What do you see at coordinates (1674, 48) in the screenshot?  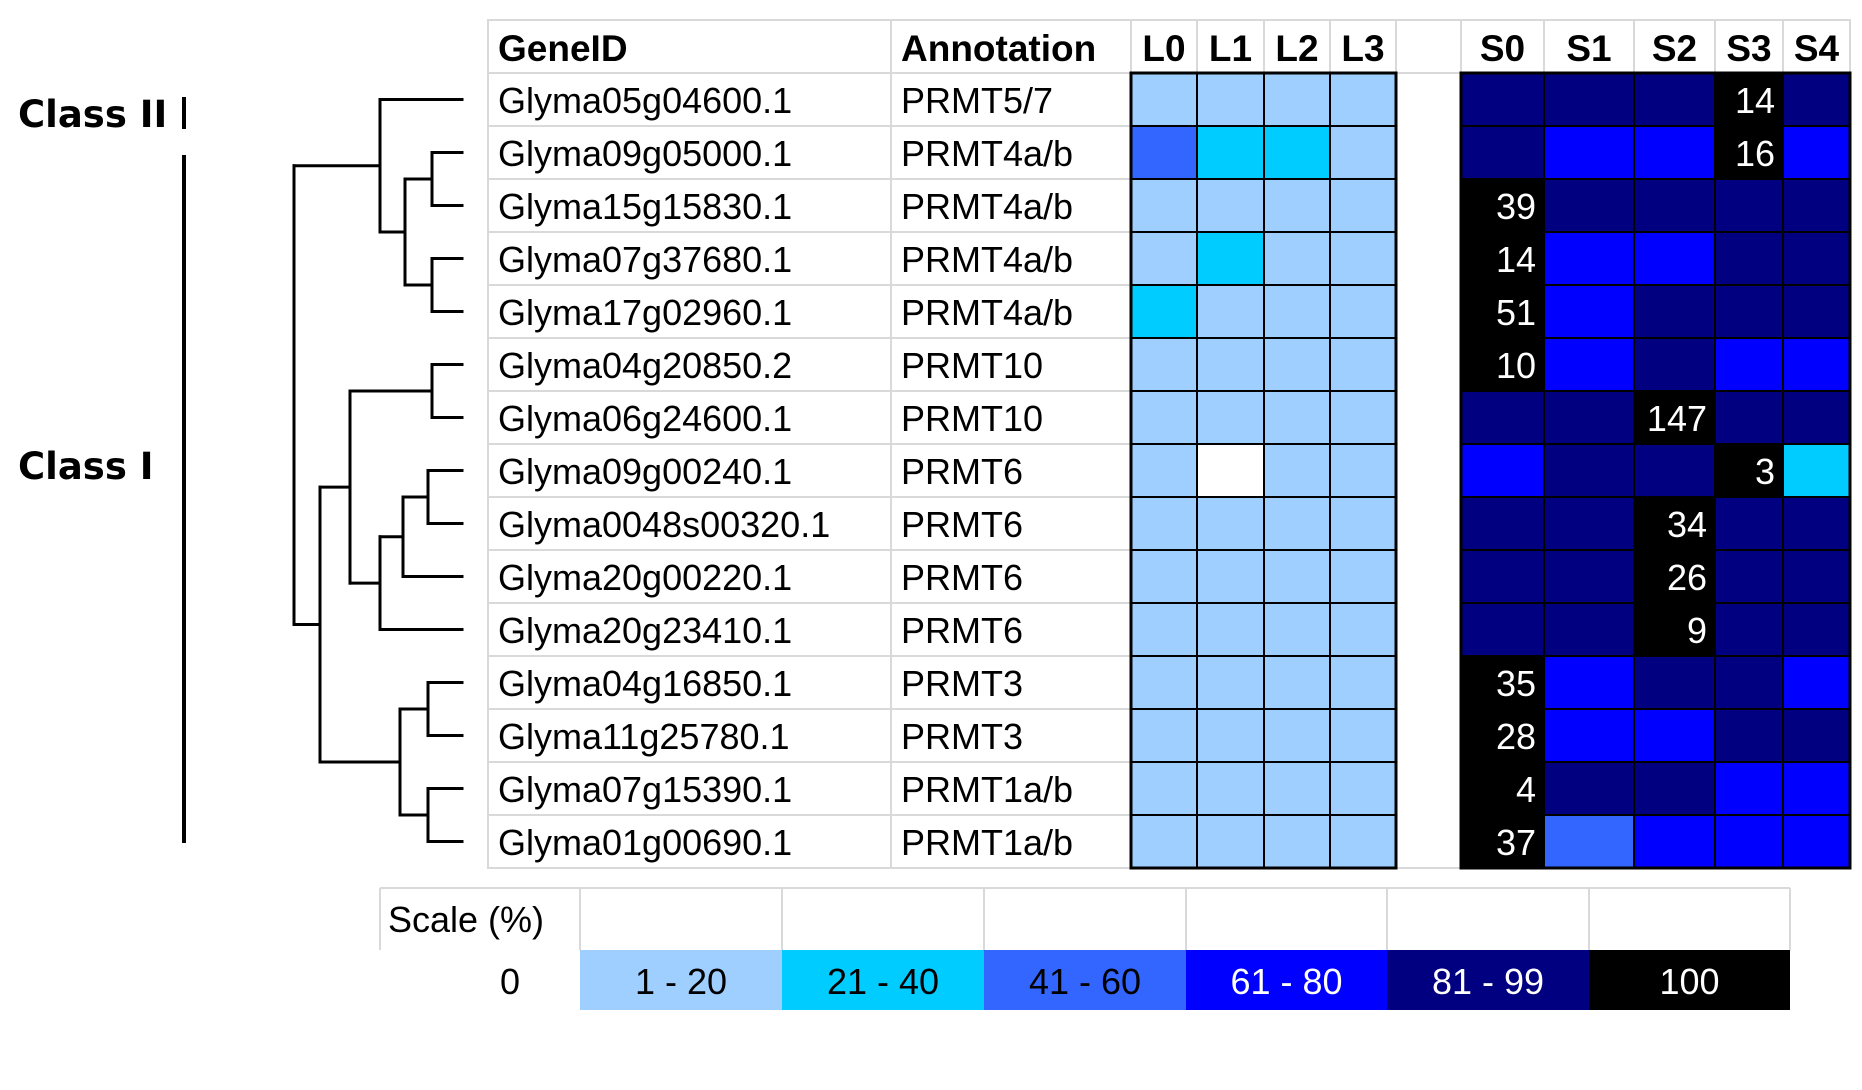 I see `header-seed-s2: S2` at bounding box center [1674, 48].